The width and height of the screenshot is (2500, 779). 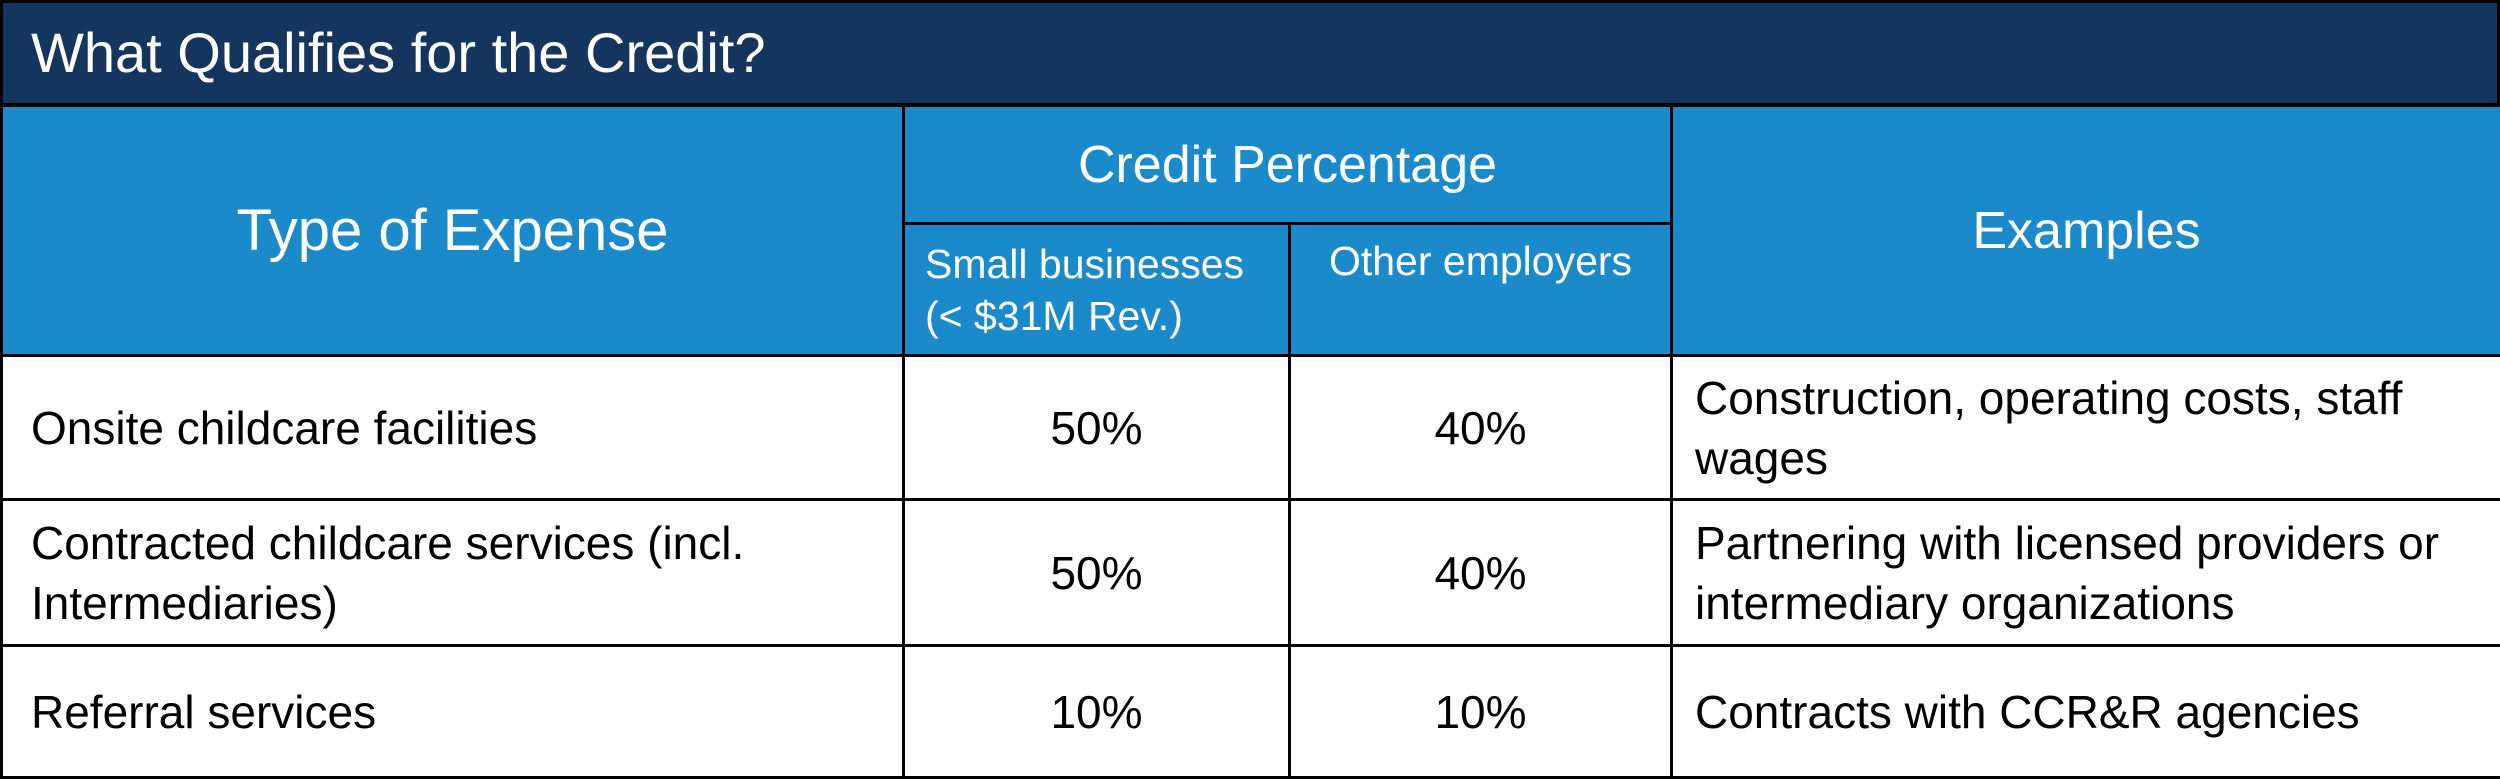 What do you see at coordinates (1097, 712) in the screenshot?
I see `small-business-percent-cell: 10%` at bounding box center [1097, 712].